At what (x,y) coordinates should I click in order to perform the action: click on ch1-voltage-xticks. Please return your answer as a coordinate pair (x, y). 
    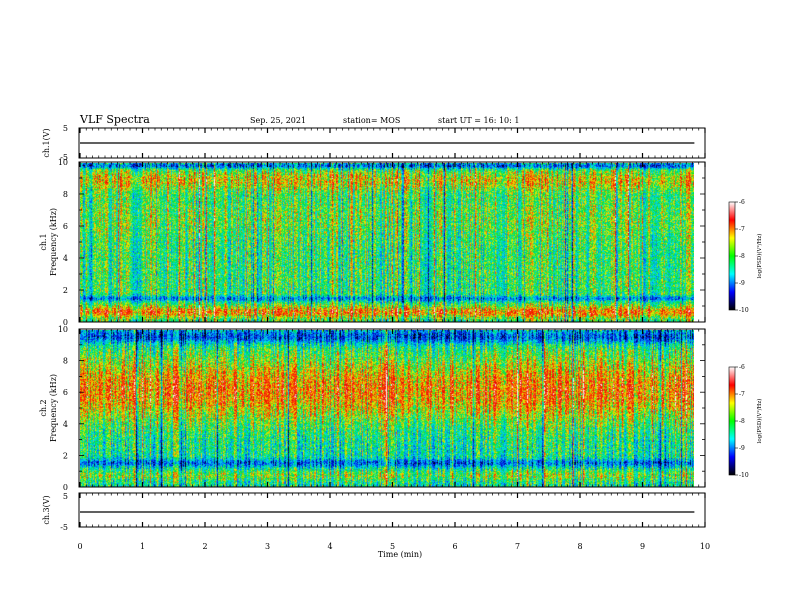
    Looking at the image, I should click on (392, 143).